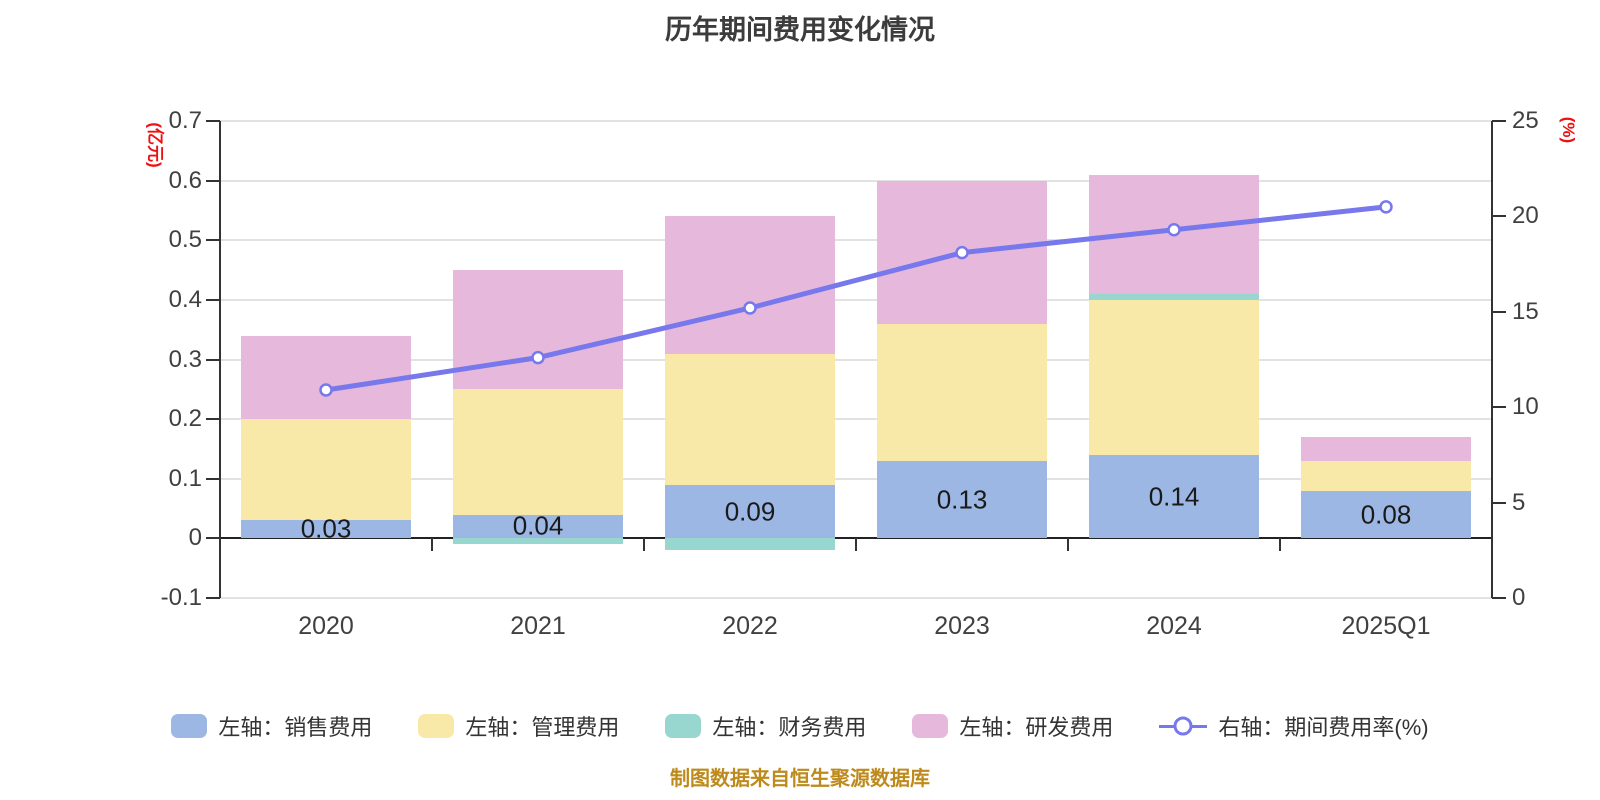  Describe the element at coordinates (800, 779) in the screenshot. I see `footer-source-note: 制图数据来自恒生聚源数据库` at that location.